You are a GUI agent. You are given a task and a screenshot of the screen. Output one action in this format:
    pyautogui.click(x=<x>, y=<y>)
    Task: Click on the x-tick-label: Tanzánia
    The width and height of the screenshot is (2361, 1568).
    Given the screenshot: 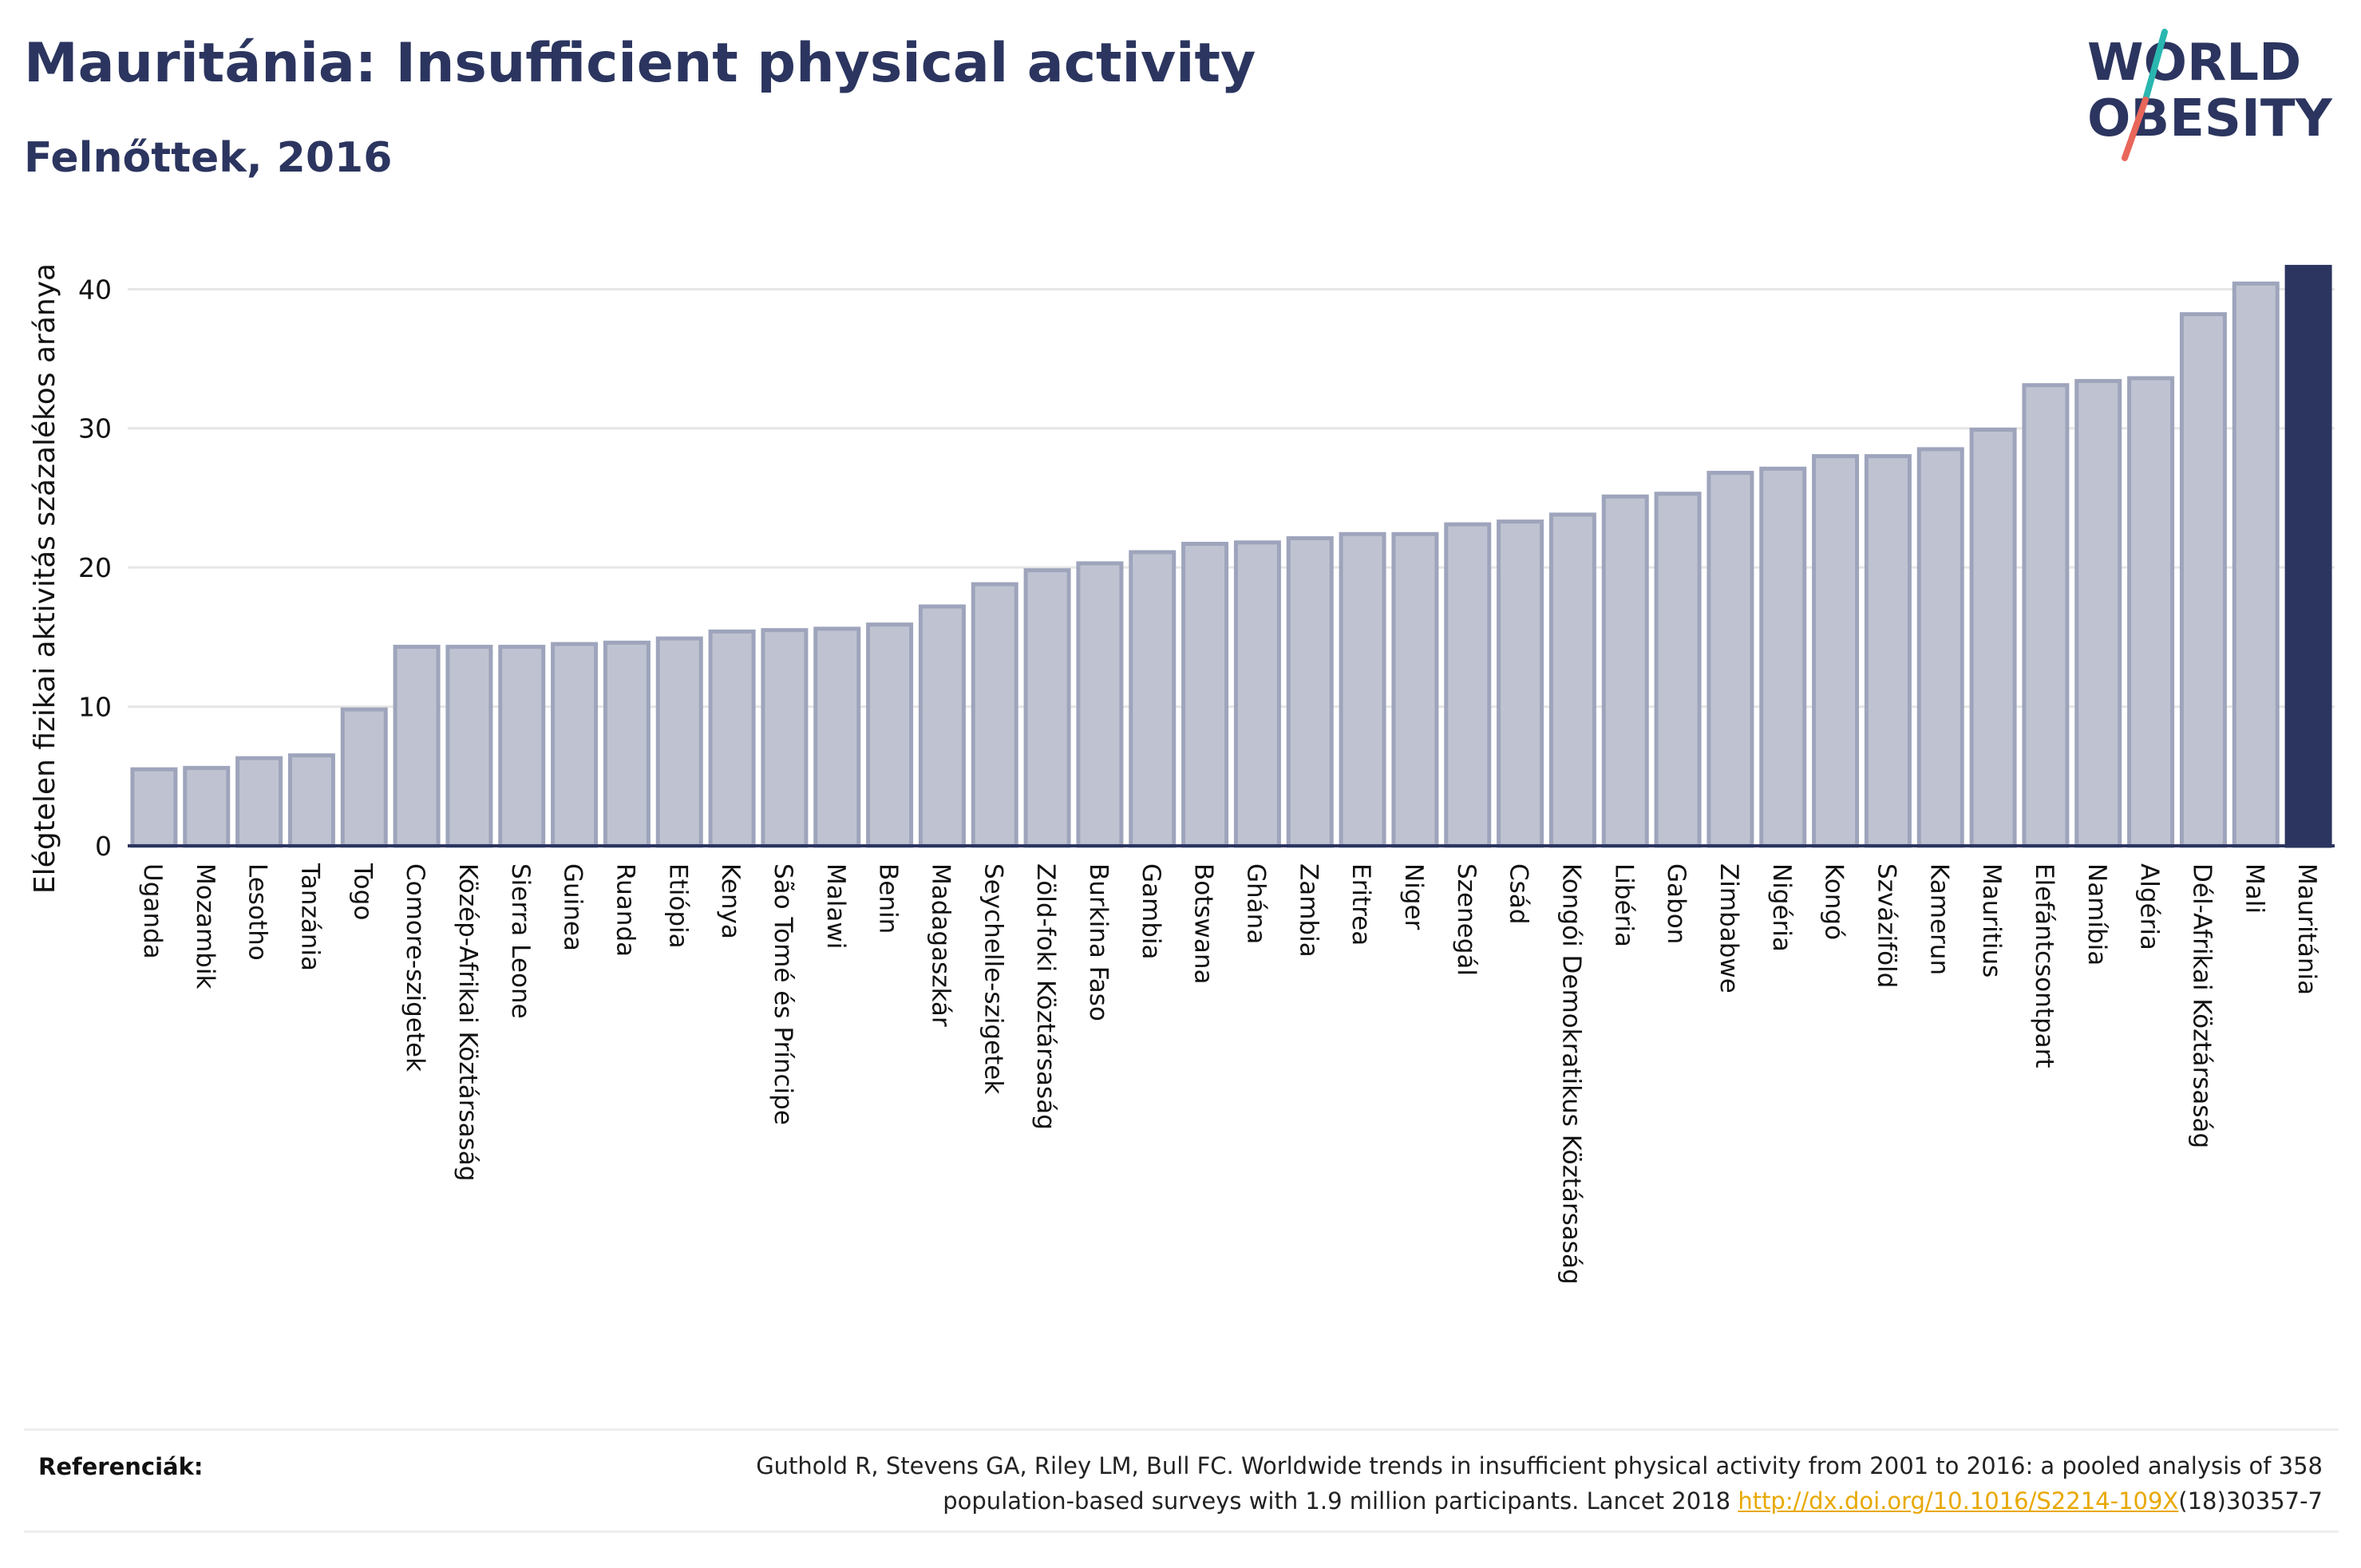 What is the action you would take?
    pyautogui.click(x=309, y=917)
    